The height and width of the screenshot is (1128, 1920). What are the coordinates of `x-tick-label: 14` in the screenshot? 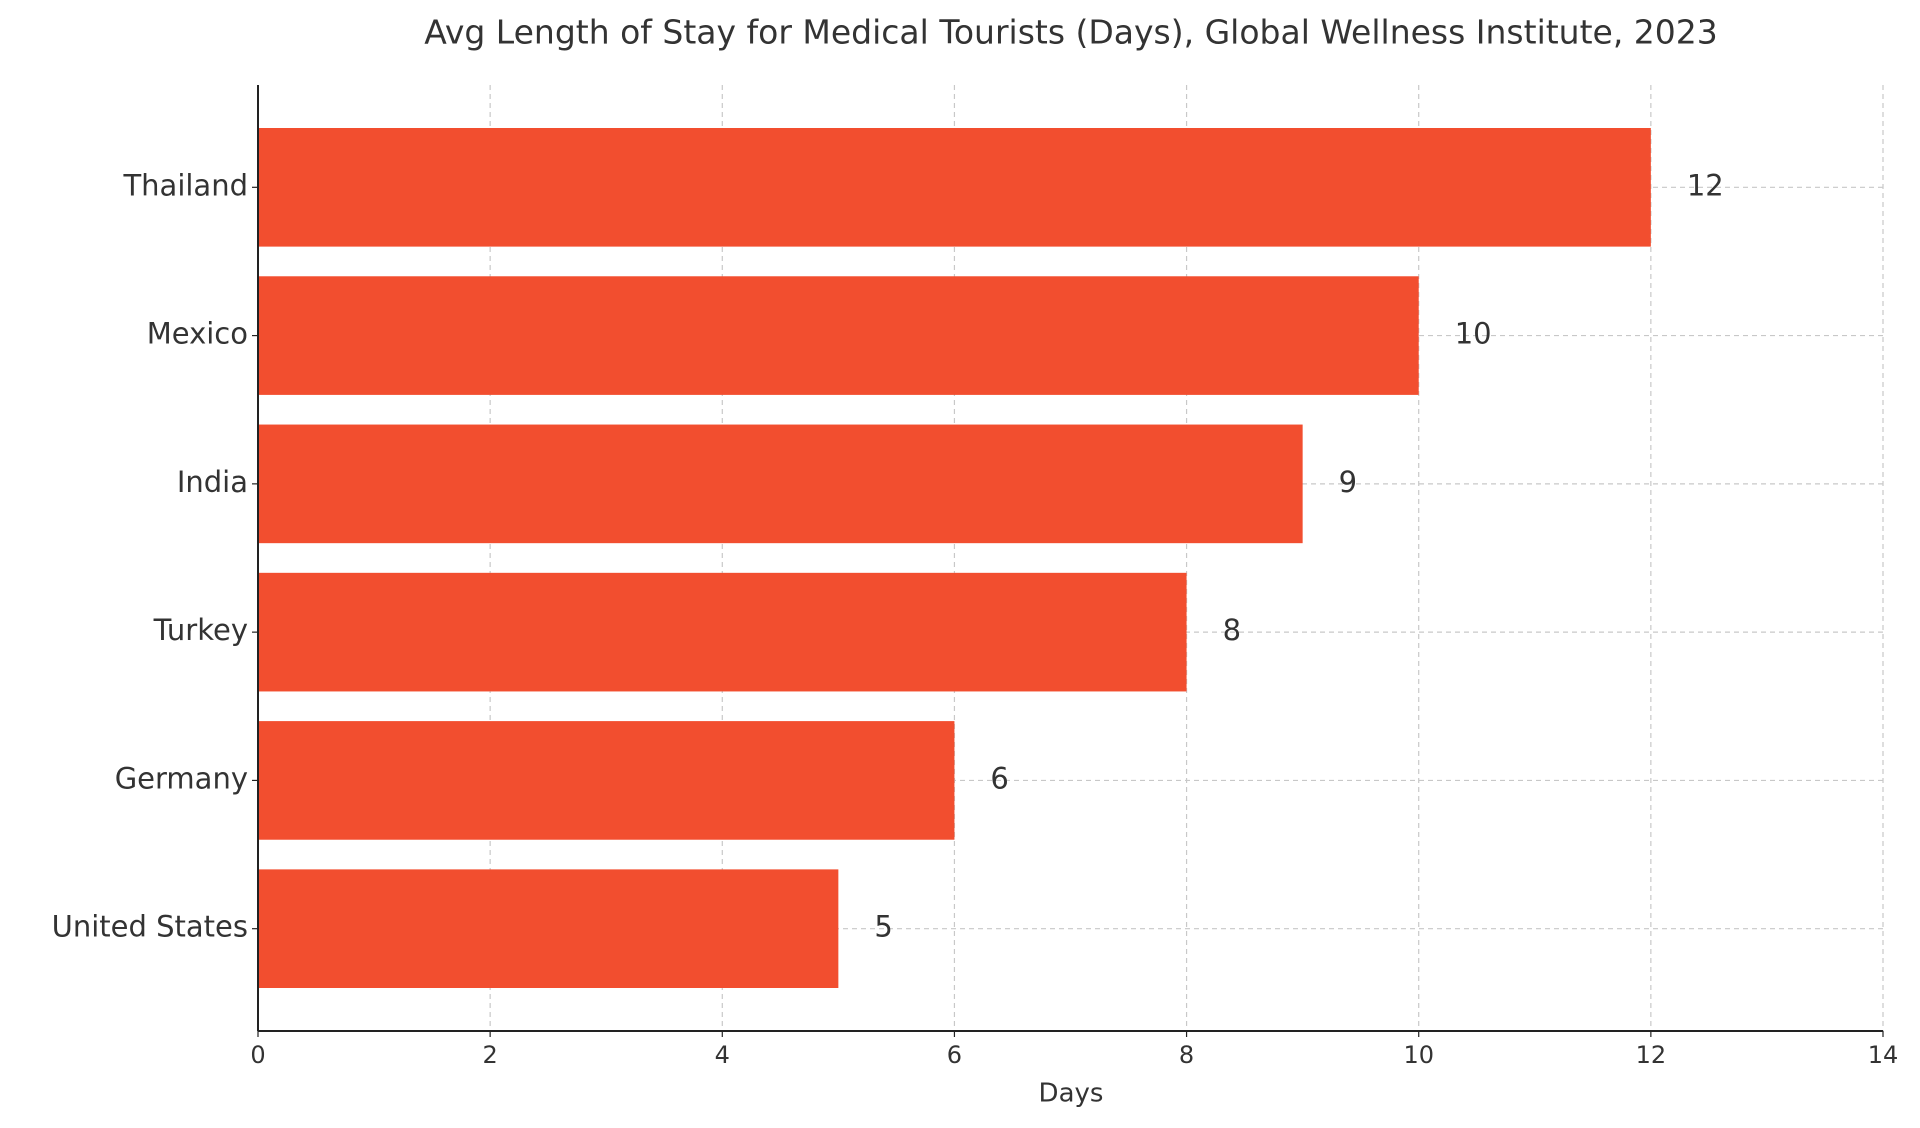 It's located at (1883, 1055).